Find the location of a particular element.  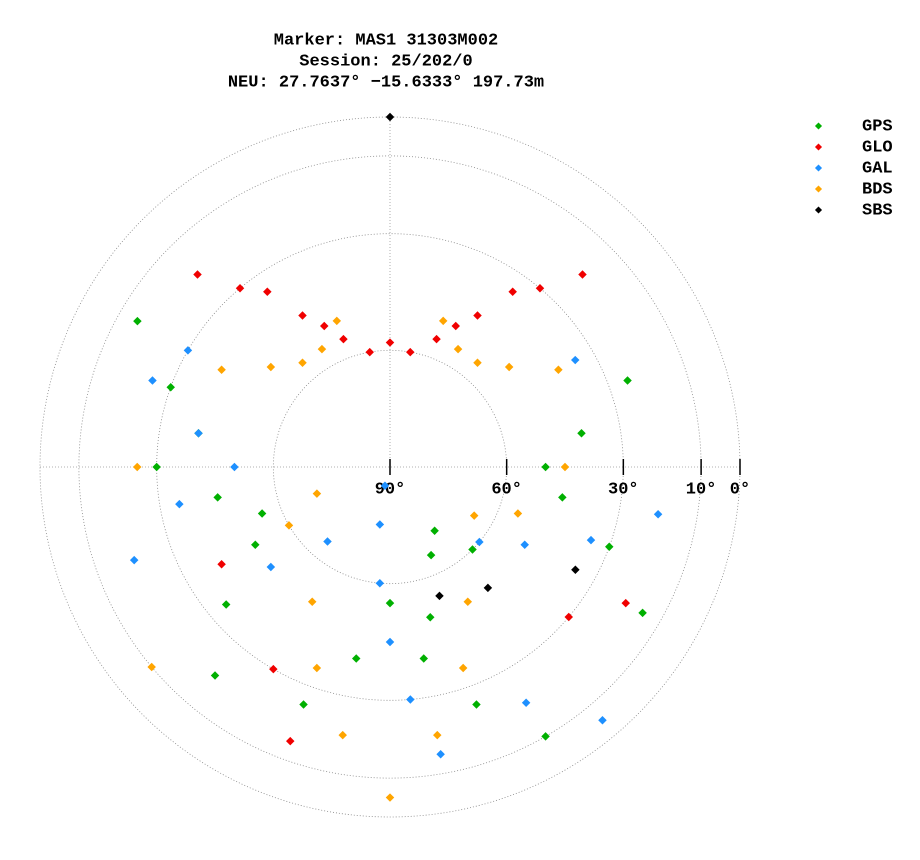

legend-label: SBS is located at coordinates (877, 210).